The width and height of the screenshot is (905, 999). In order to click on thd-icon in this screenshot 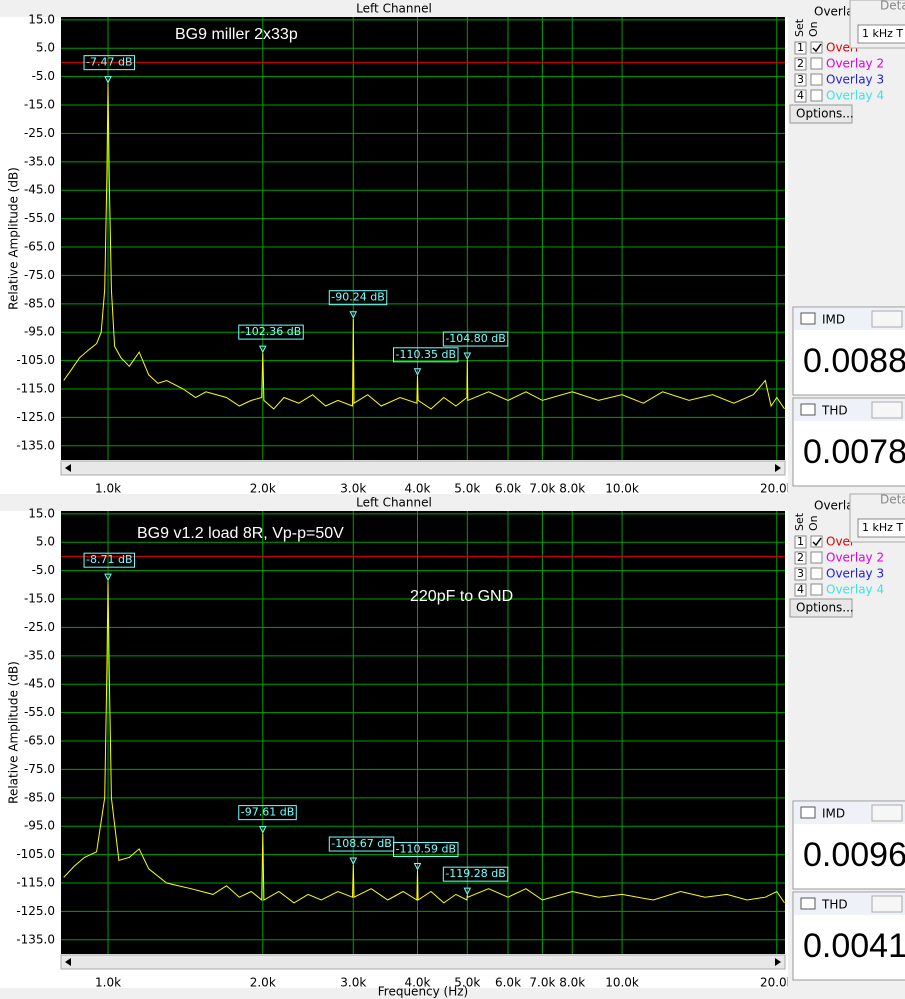, I will do `click(808, 409)`.